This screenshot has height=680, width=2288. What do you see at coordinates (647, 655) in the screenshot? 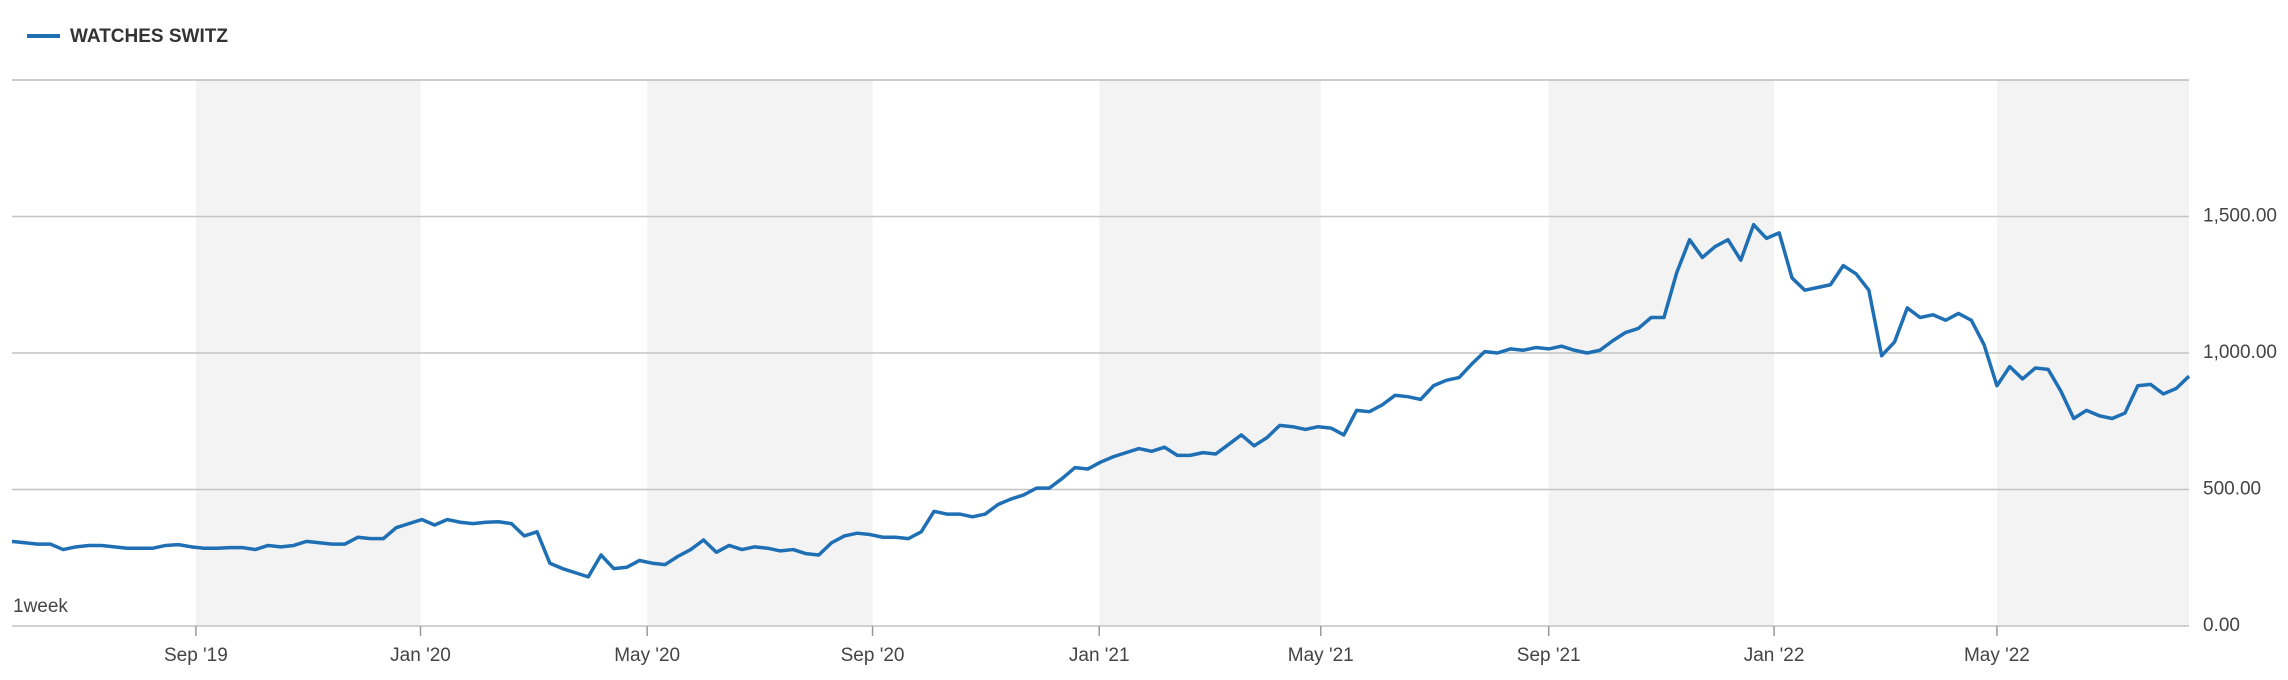
I see `x-tick-label: May '20` at bounding box center [647, 655].